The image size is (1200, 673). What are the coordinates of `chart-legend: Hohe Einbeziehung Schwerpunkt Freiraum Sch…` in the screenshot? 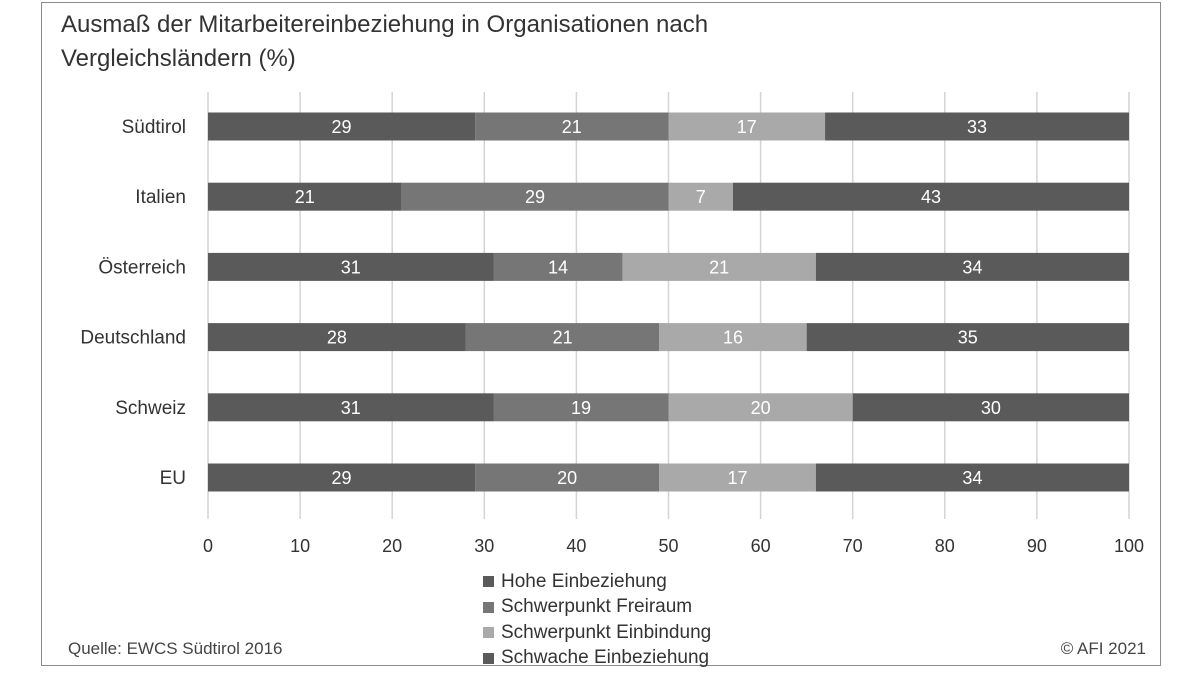 It's located at (597, 620).